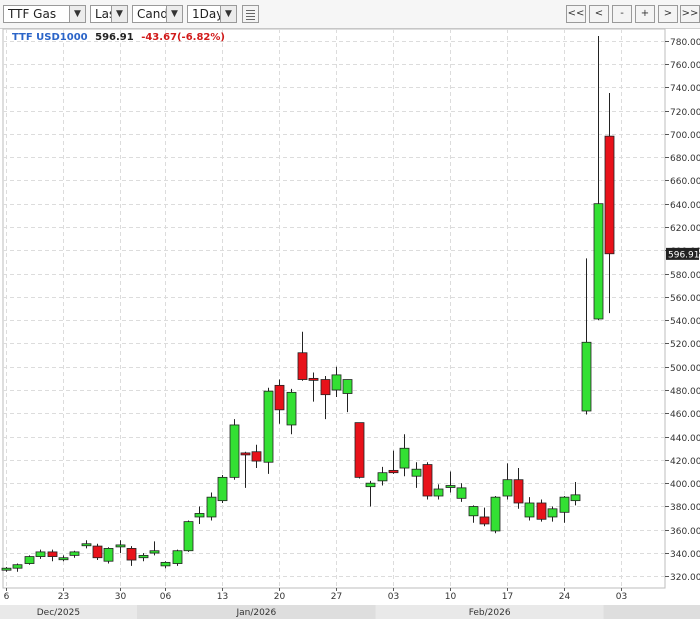 This screenshot has height=620, width=700. What do you see at coordinates (685, 345) in the screenshot?
I see `y-tick-label: 520.00` at bounding box center [685, 345].